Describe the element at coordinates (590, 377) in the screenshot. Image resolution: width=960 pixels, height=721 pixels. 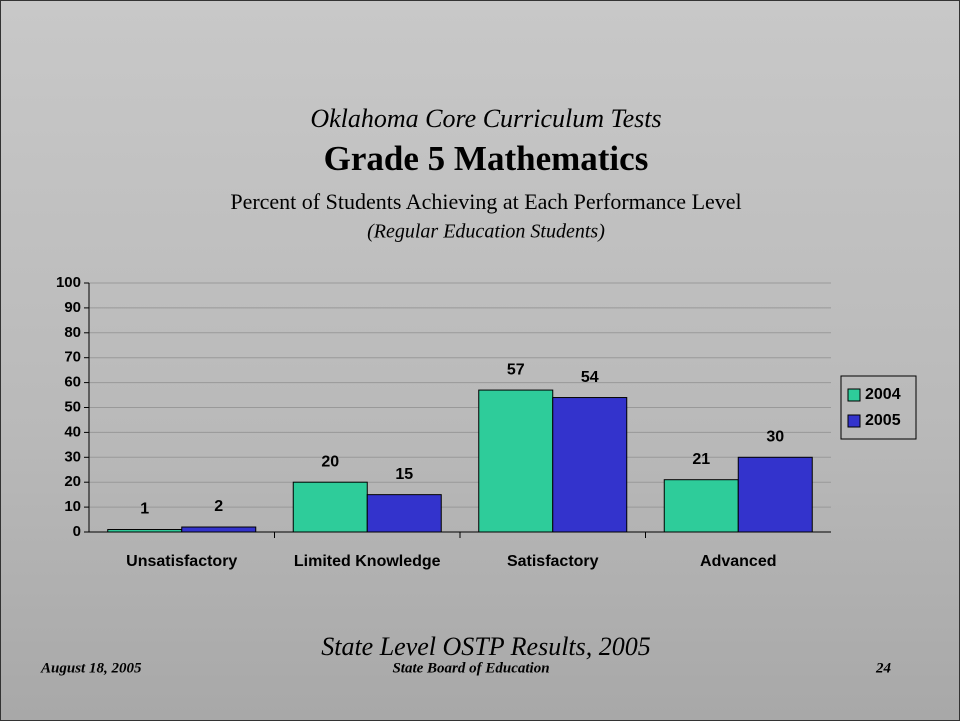
I see `data-label: 54` at that location.